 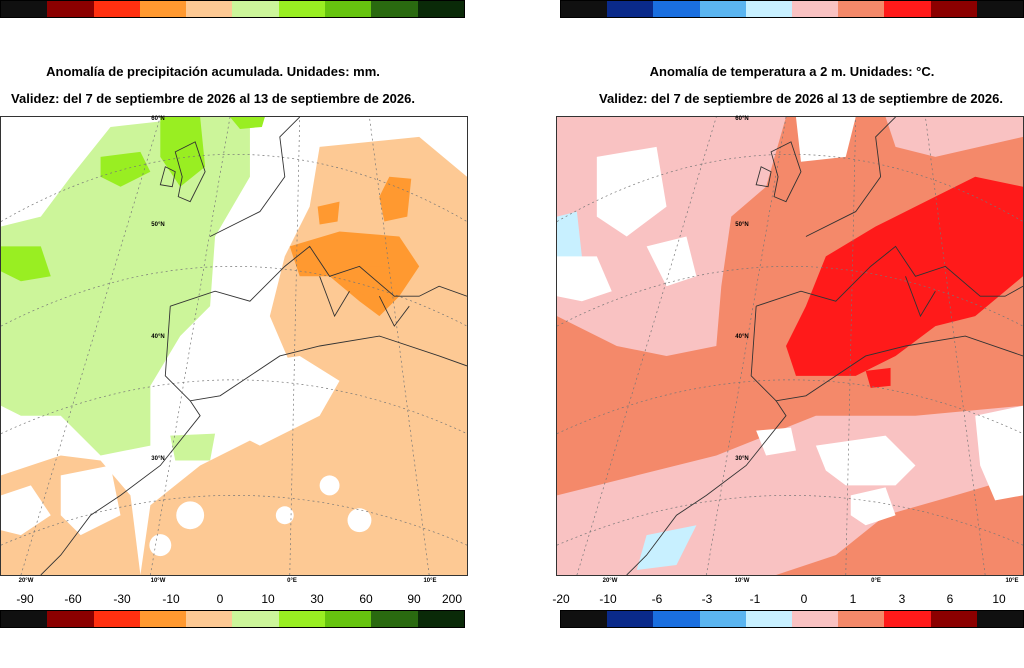 I want to click on left-lat-label-30n: 30°N, so click(x=158, y=459).